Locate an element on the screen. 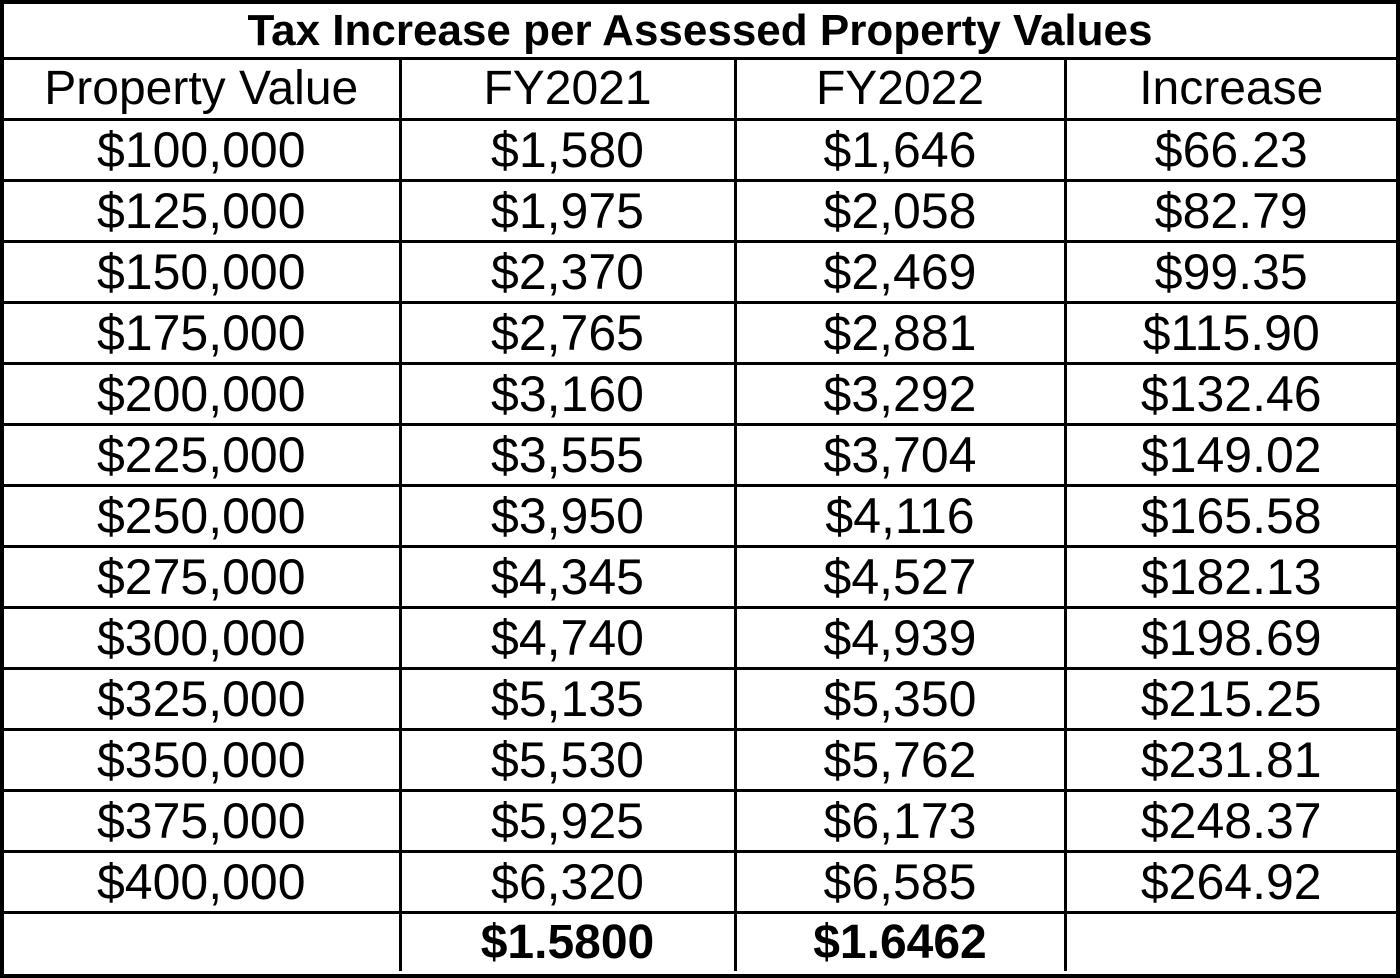 Image resolution: width=1400 pixels, height=978 pixels. cell-fy2022: $5,762 is located at coordinates (900, 760).